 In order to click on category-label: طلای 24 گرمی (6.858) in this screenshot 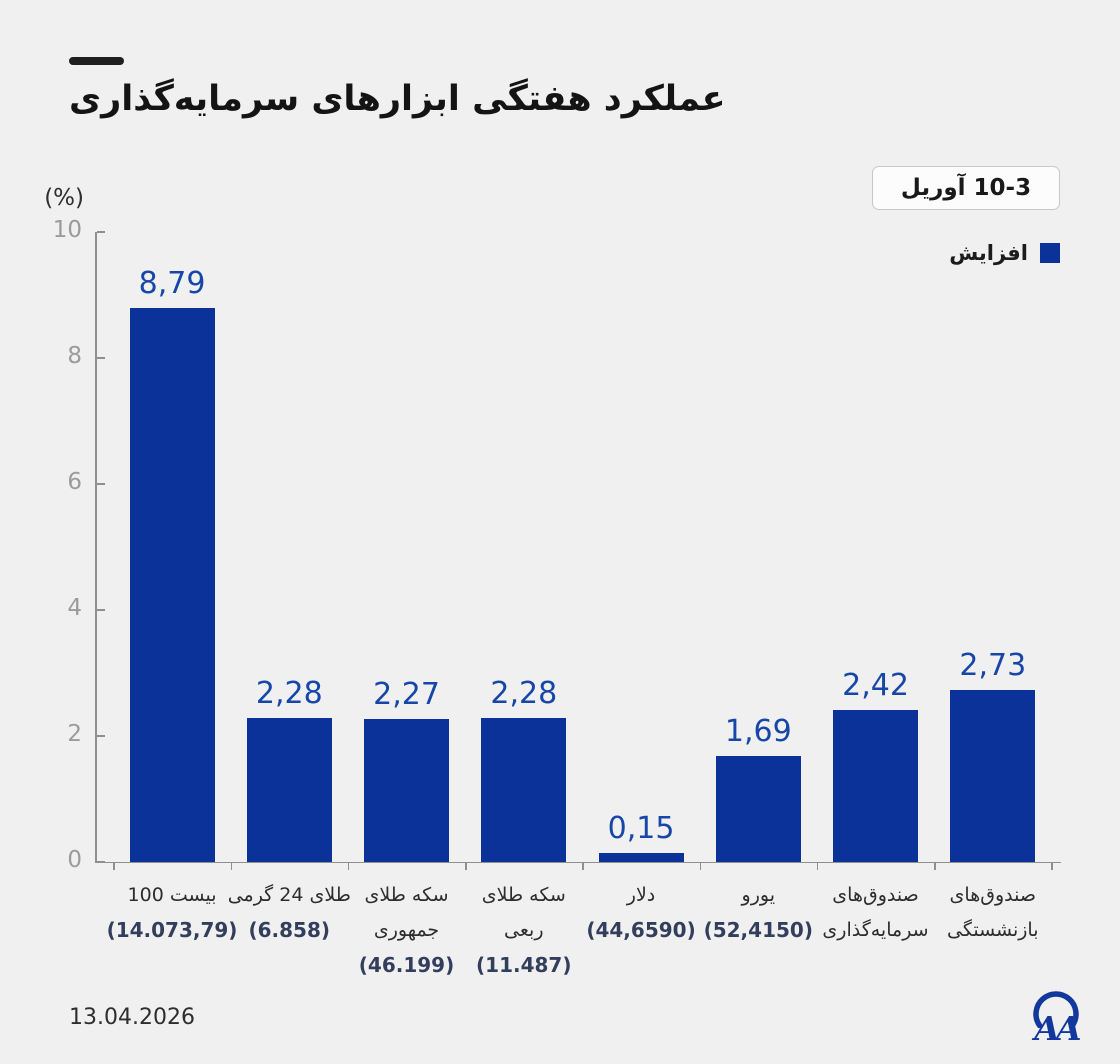, I will do `click(289, 913)`.